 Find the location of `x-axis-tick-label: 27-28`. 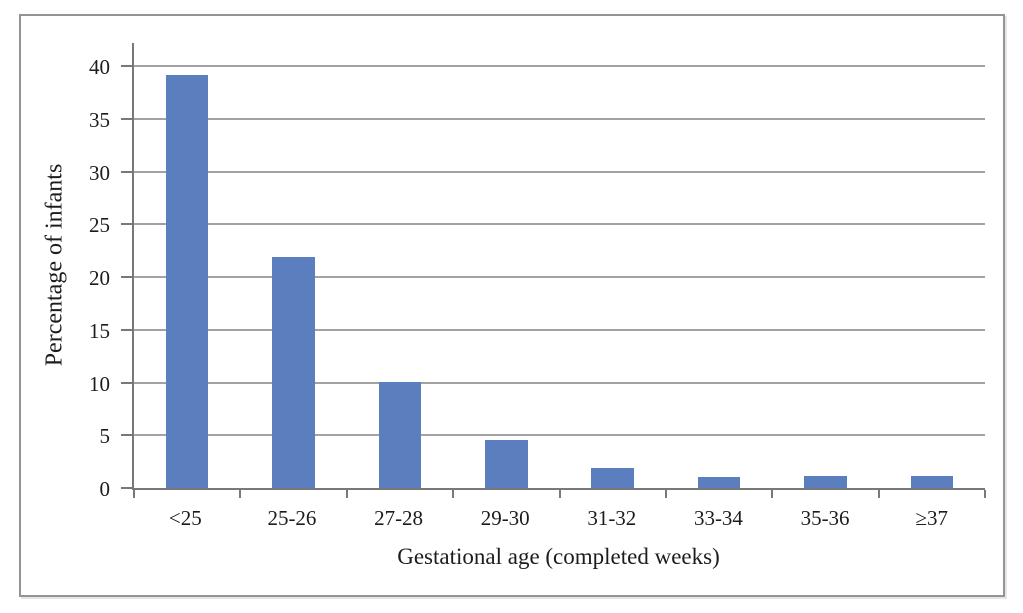

x-axis-tick-label: 27-28 is located at coordinates (399, 518).